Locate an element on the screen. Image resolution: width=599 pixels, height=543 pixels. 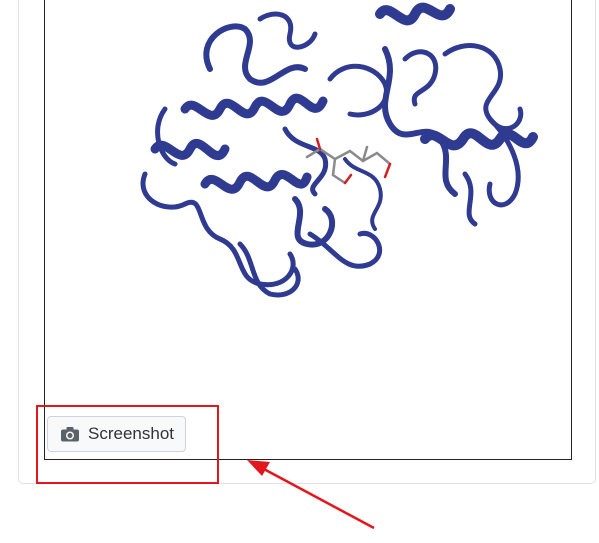
ligand is located at coordinates (348, 161).